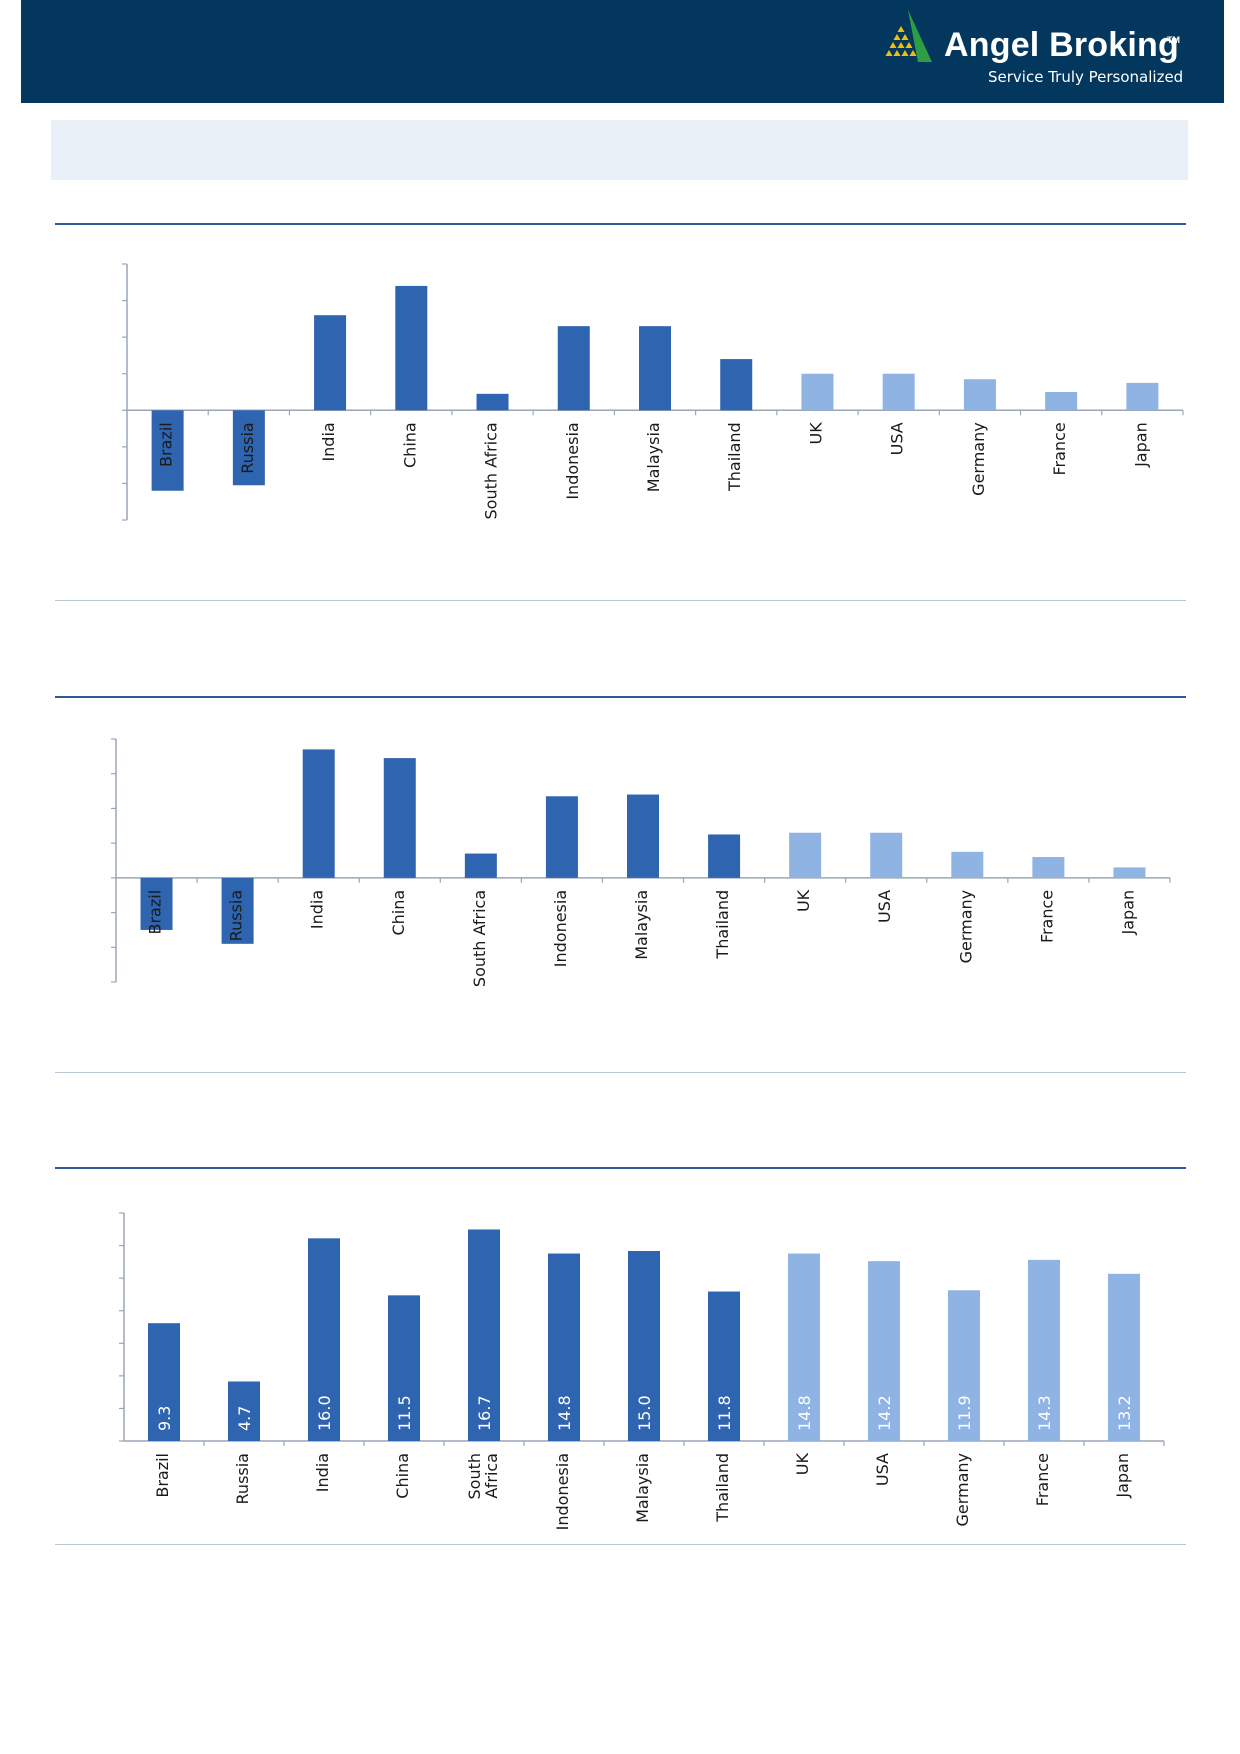  I want to click on chart-2-bottom-rule, so click(620, 1072).